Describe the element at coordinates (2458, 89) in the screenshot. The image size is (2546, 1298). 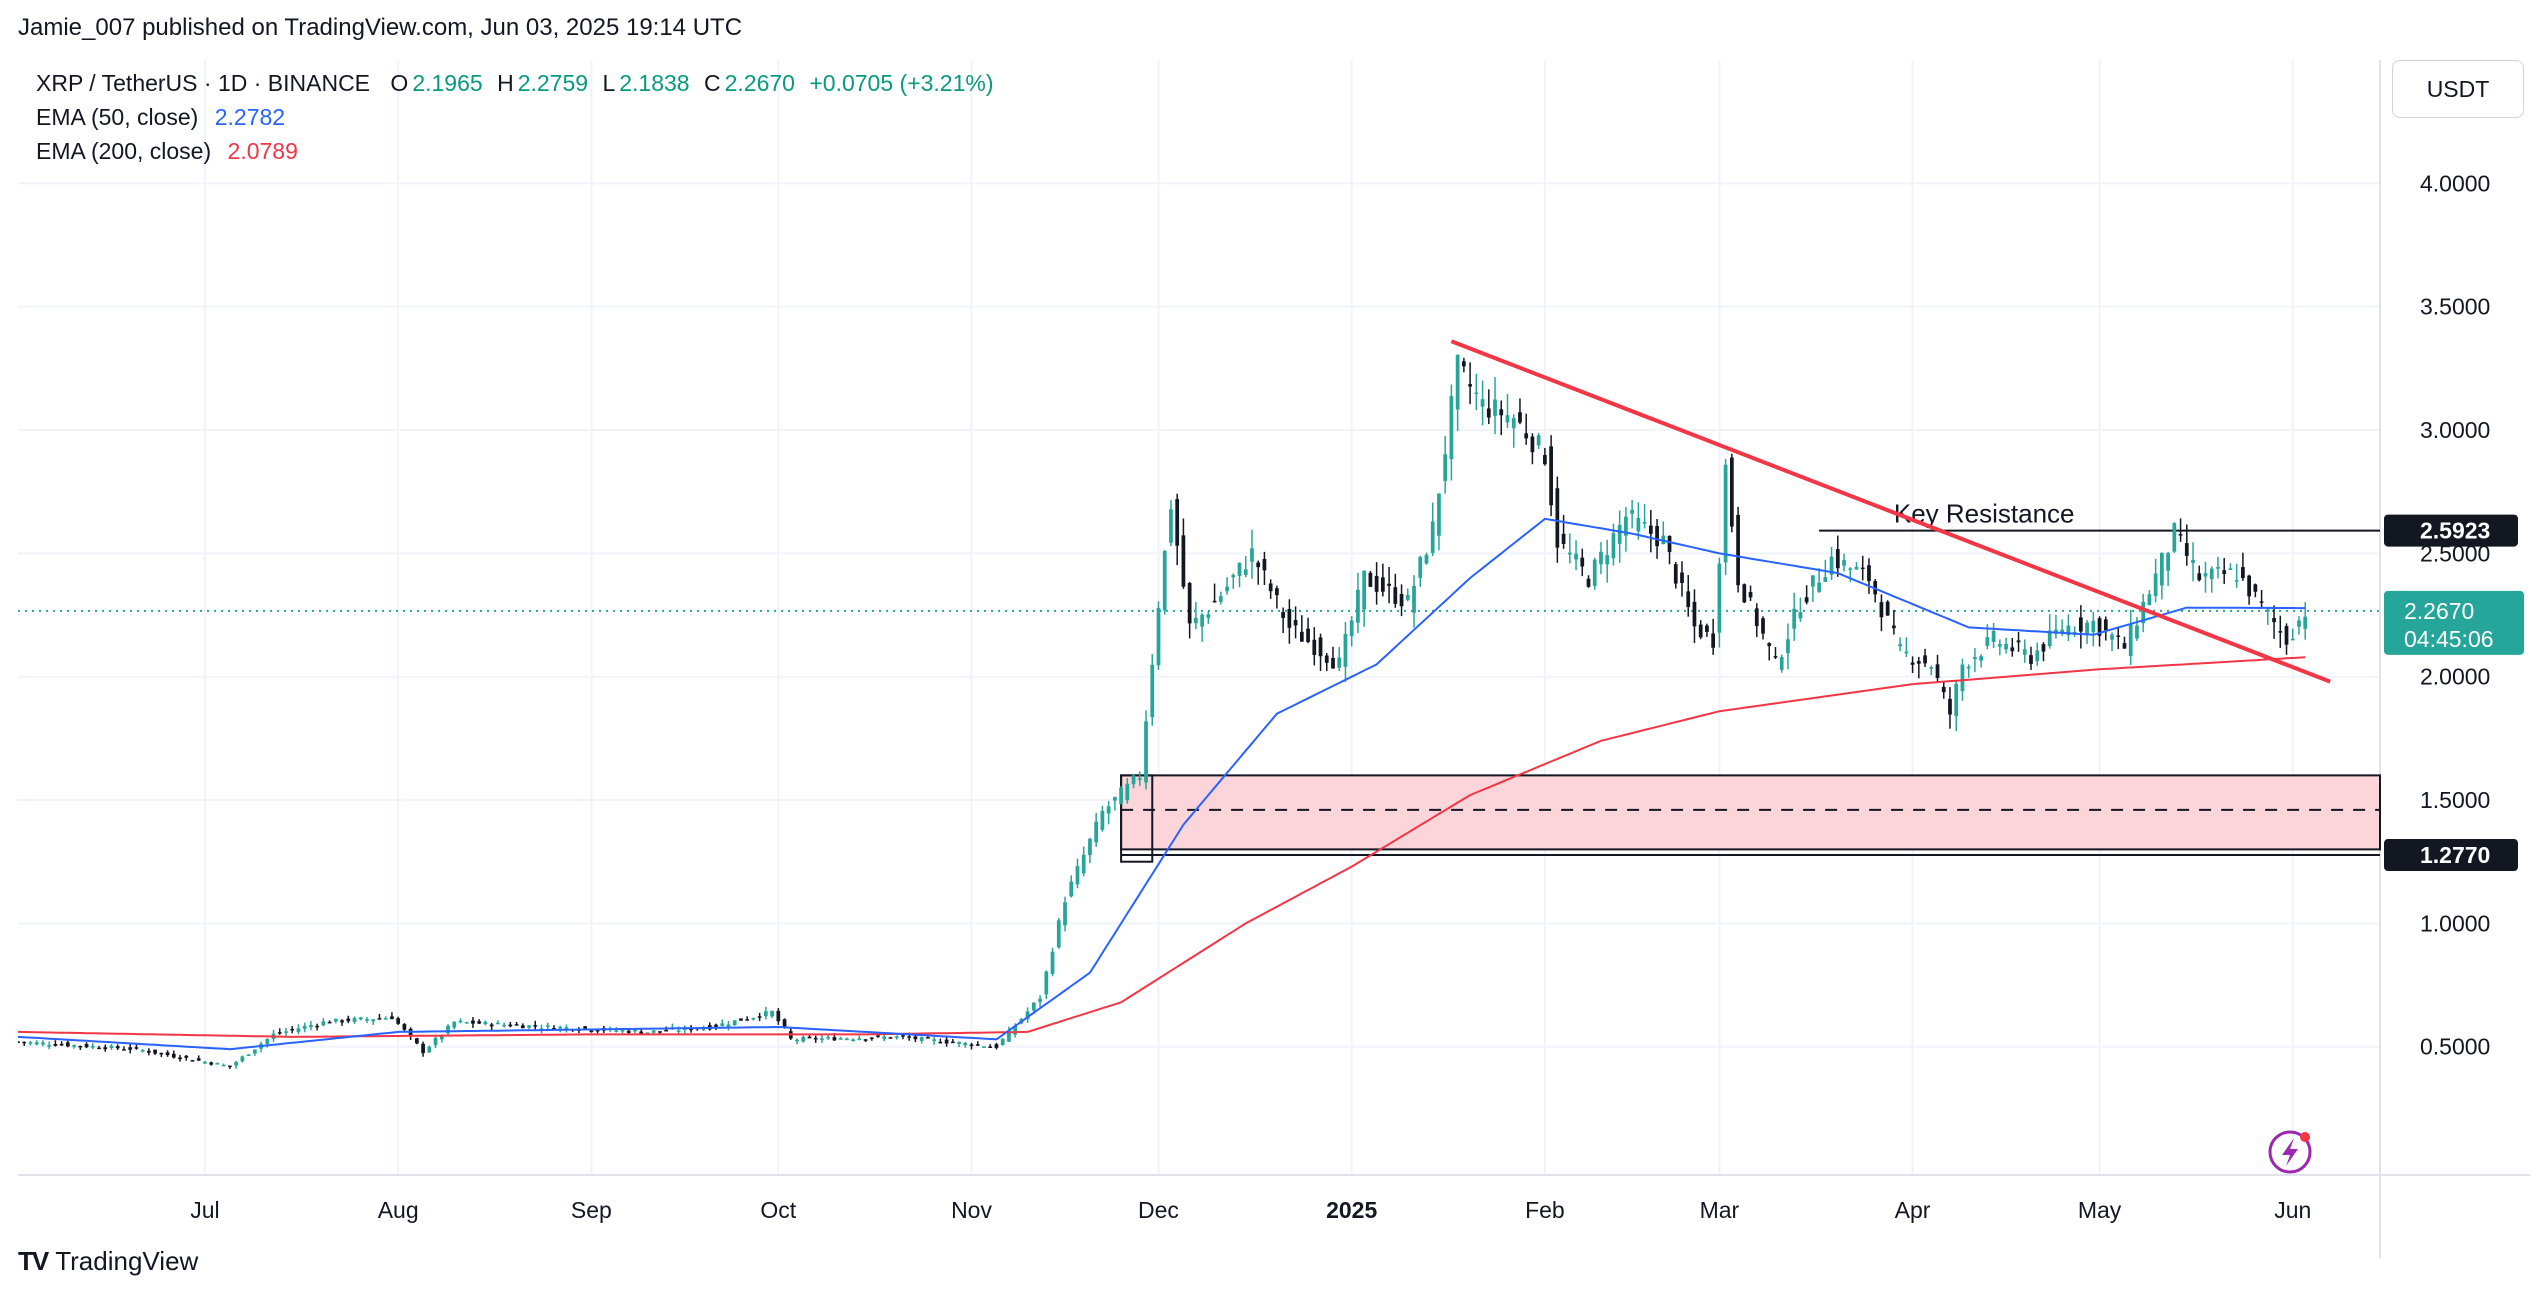
I see `currency-selector: USDT` at that location.